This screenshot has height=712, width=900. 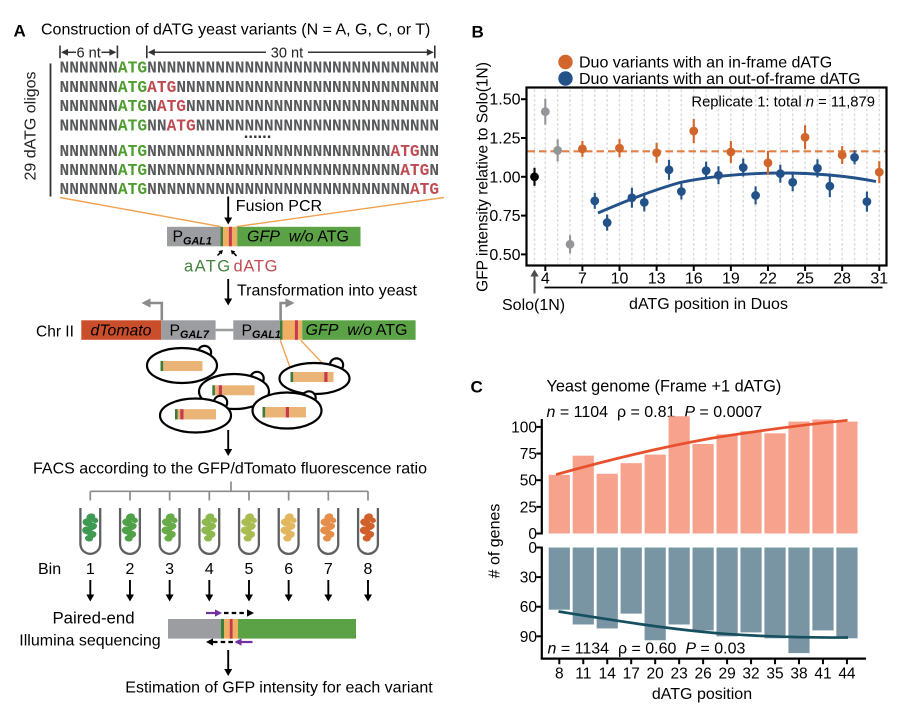 I want to click on svg-text: 75, so click(x=528, y=454).